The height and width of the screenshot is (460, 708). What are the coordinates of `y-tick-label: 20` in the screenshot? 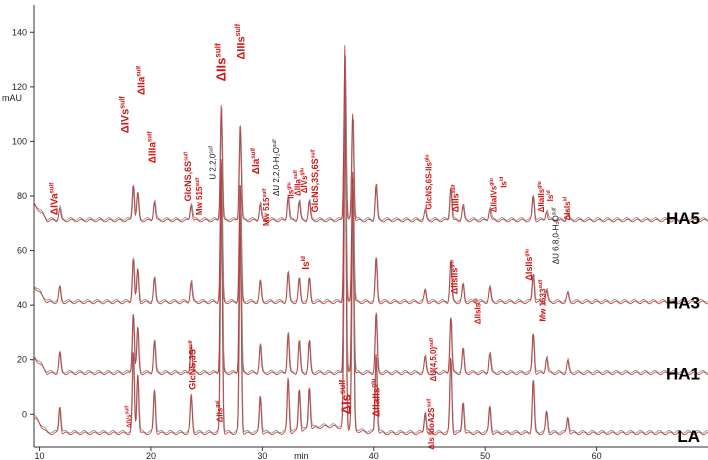 It's located at (22, 360).